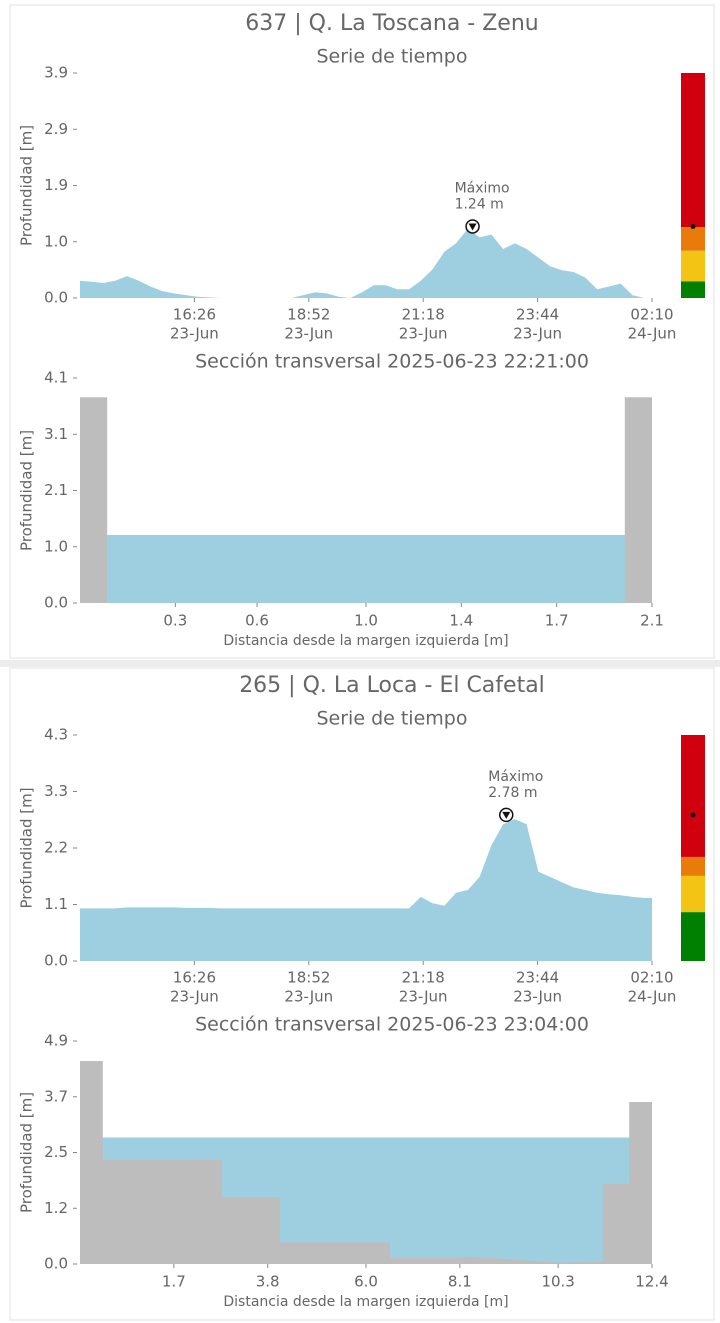 The image size is (720, 1323). I want to click on y-tick-label: 2.5, so click(56, 1152).